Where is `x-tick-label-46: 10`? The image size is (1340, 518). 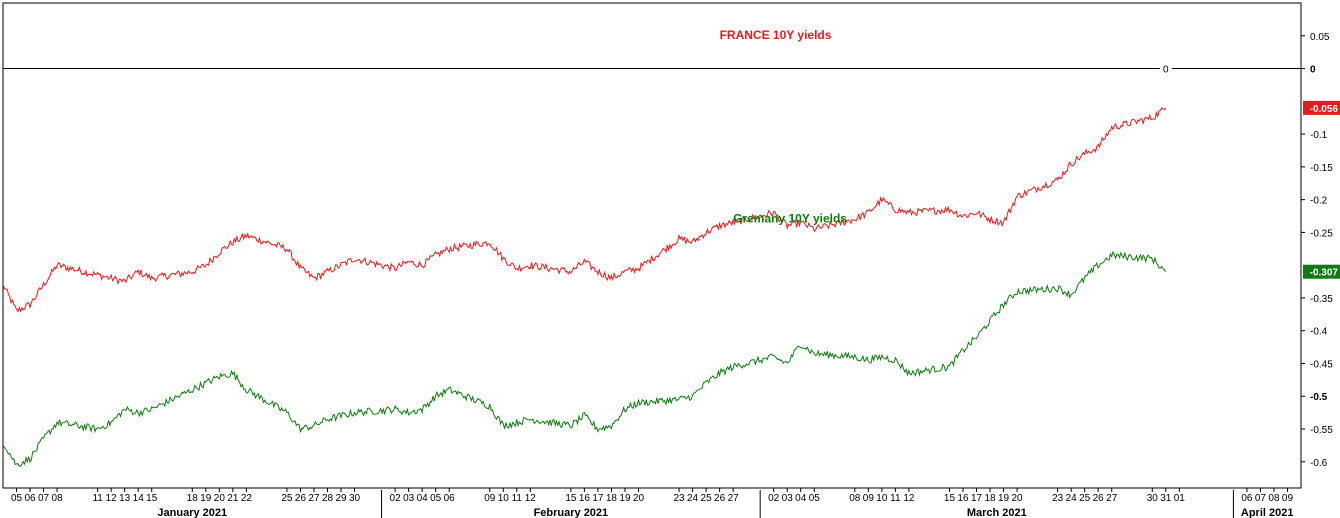 x-tick-label-46: 10 is located at coordinates (882, 498).